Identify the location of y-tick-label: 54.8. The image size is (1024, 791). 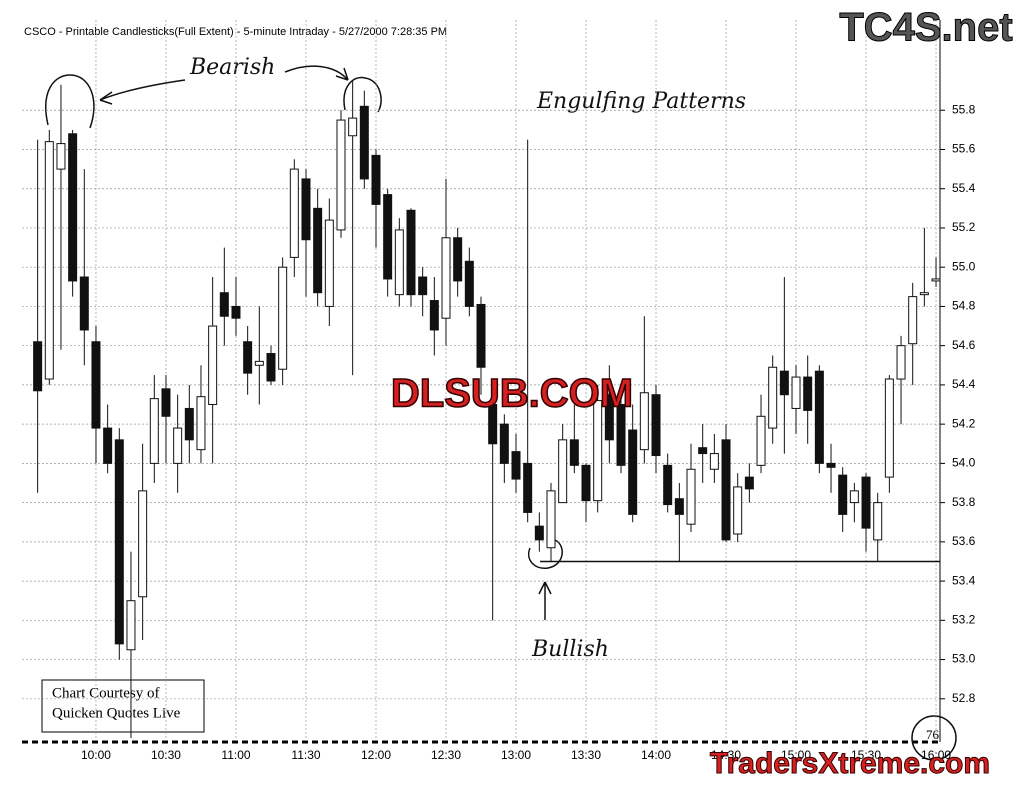
(964, 306).